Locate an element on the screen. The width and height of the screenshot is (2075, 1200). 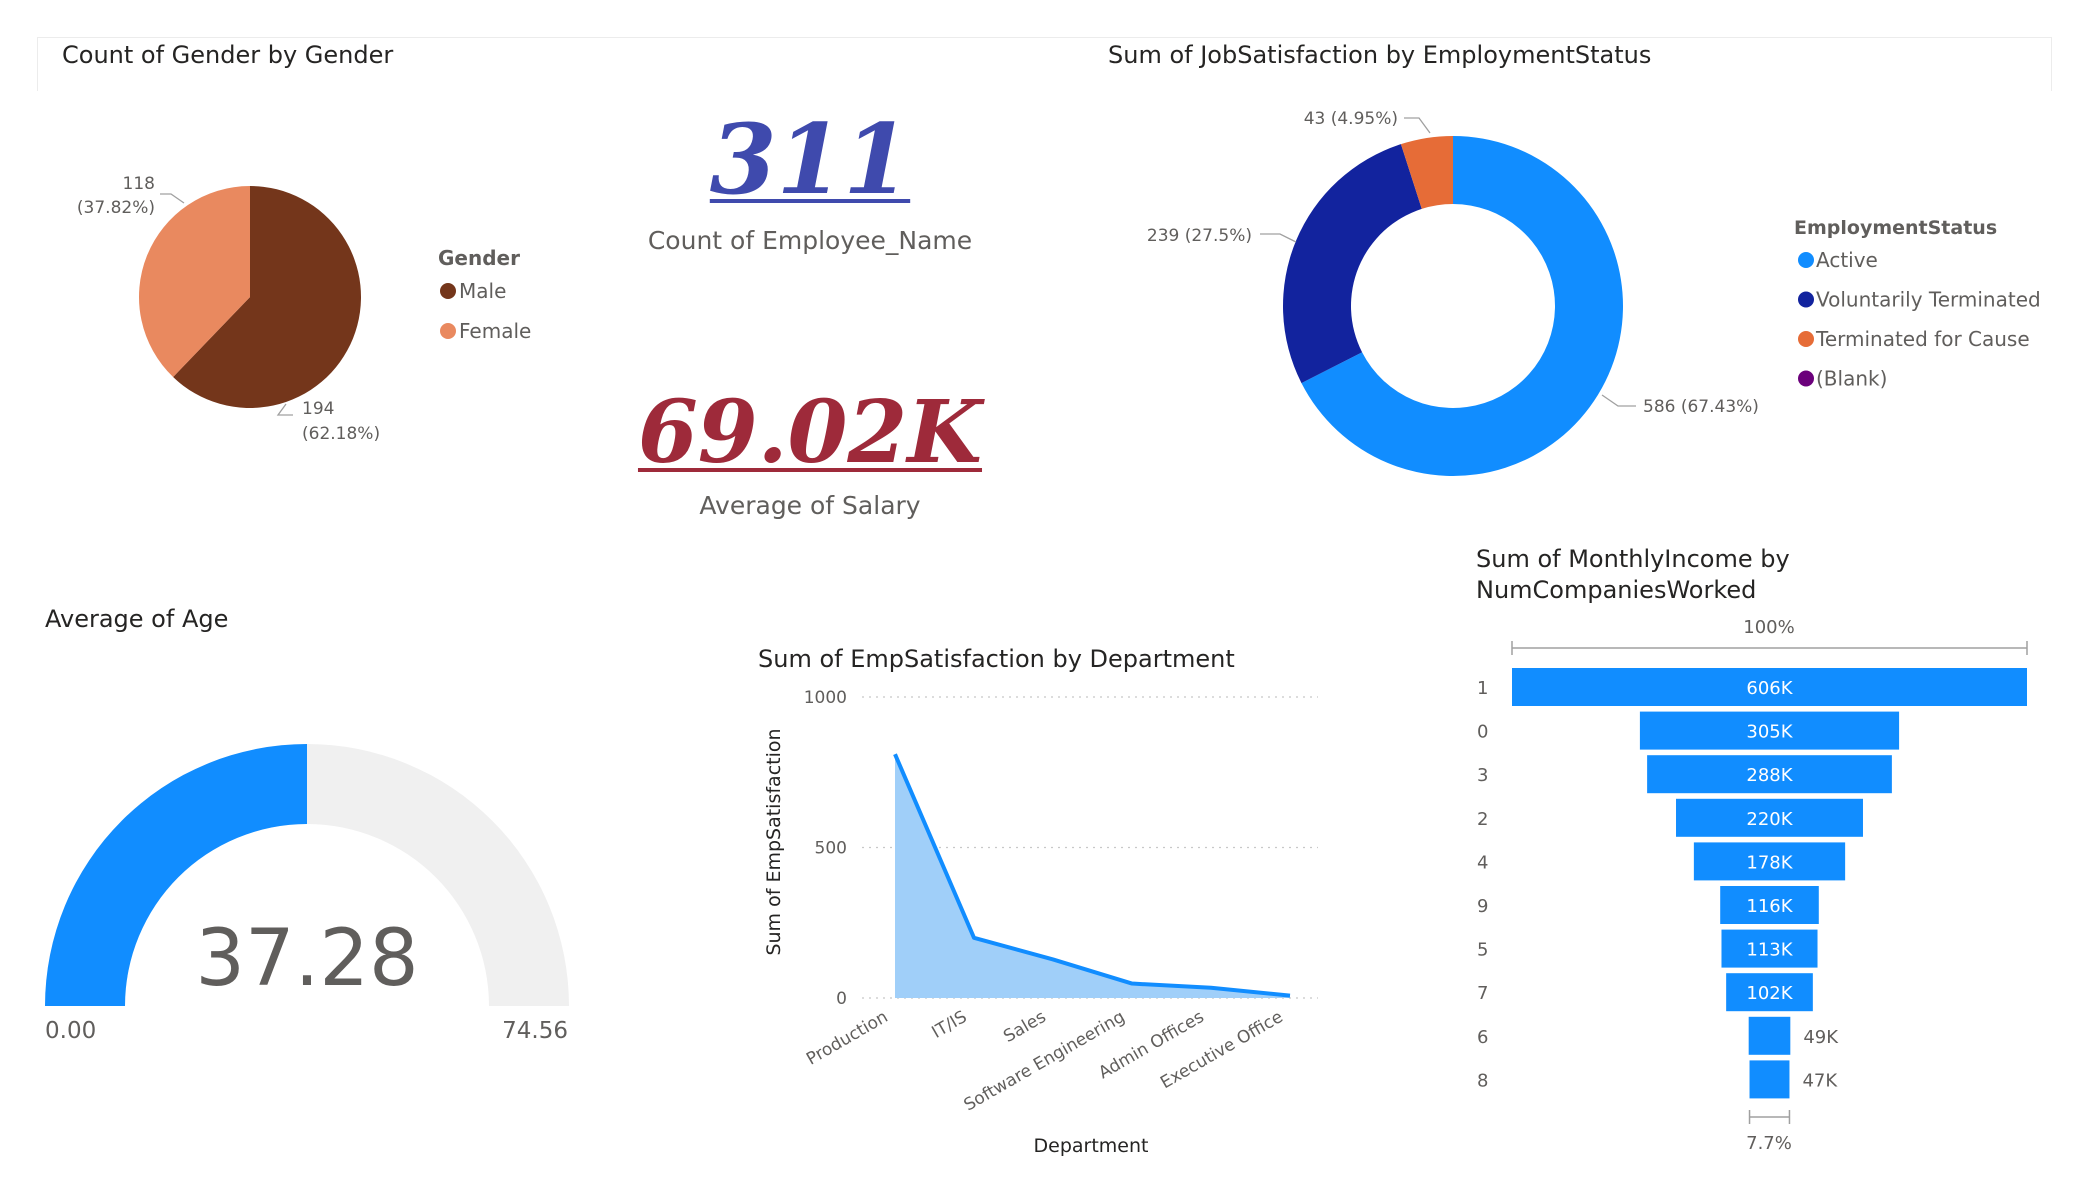
legend-item-label: Active is located at coordinates (1847, 260).